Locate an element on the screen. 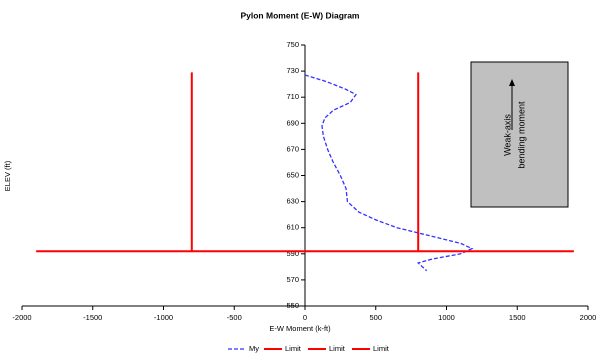  y-tick-label: 750 is located at coordinates (292, 44).